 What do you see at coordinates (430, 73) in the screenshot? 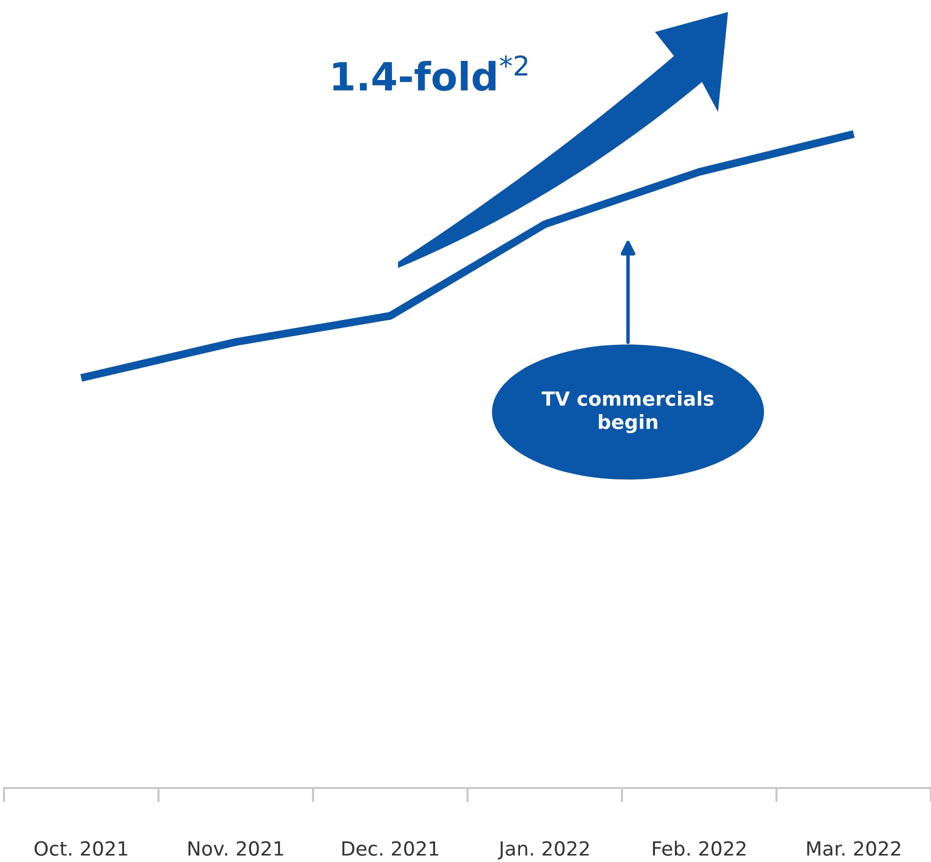
I see `text: 1.4-fold$^{*2}$` at bounding box center [430, 73].